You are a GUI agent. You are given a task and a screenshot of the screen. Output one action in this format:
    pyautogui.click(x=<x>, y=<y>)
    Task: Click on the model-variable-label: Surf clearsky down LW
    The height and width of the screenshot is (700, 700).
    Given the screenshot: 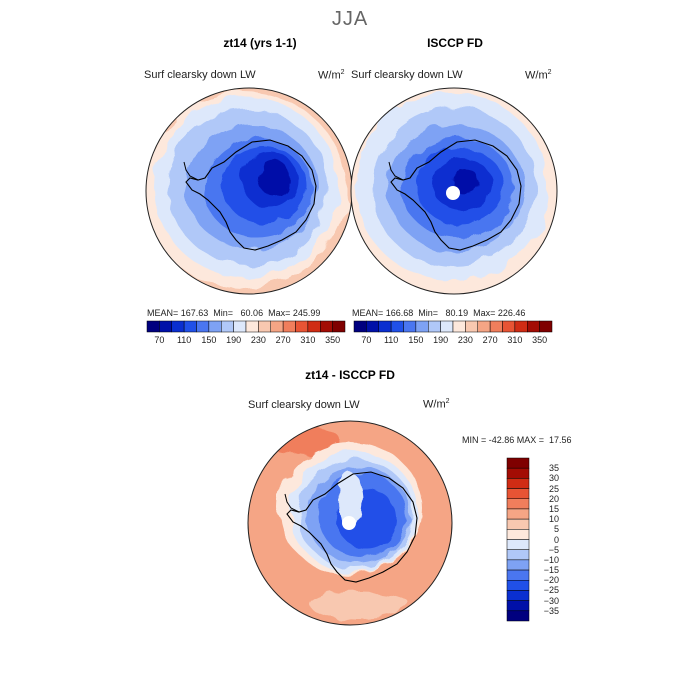 What is the action you would take?
    pyautogui.click(x=200, y=75)
    